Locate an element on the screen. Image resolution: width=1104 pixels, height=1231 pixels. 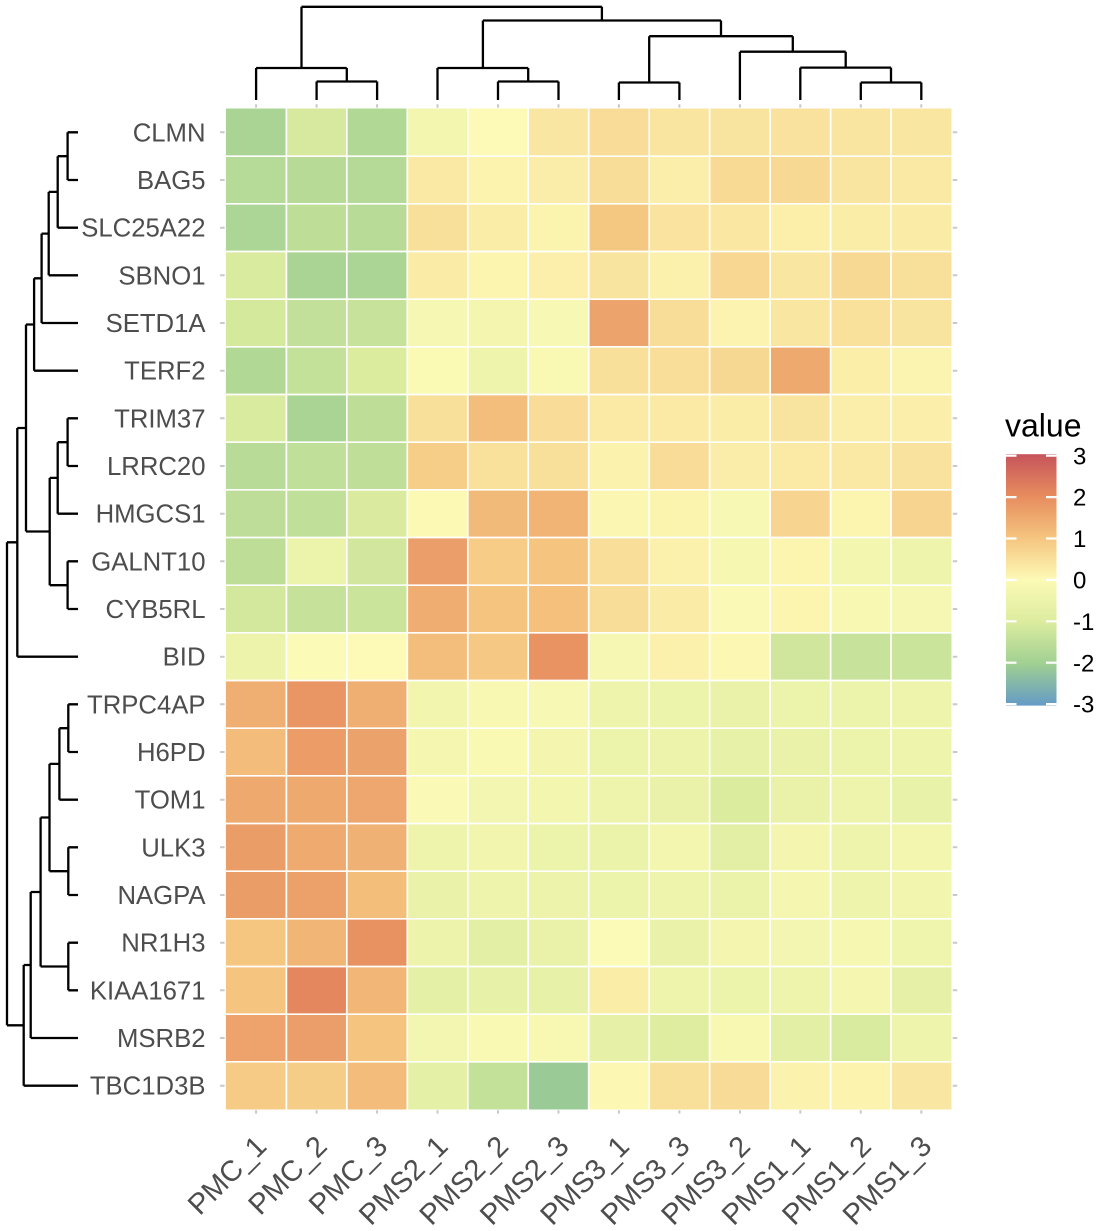
svg-text: CYB5RL is located at coordinates (156, 610).